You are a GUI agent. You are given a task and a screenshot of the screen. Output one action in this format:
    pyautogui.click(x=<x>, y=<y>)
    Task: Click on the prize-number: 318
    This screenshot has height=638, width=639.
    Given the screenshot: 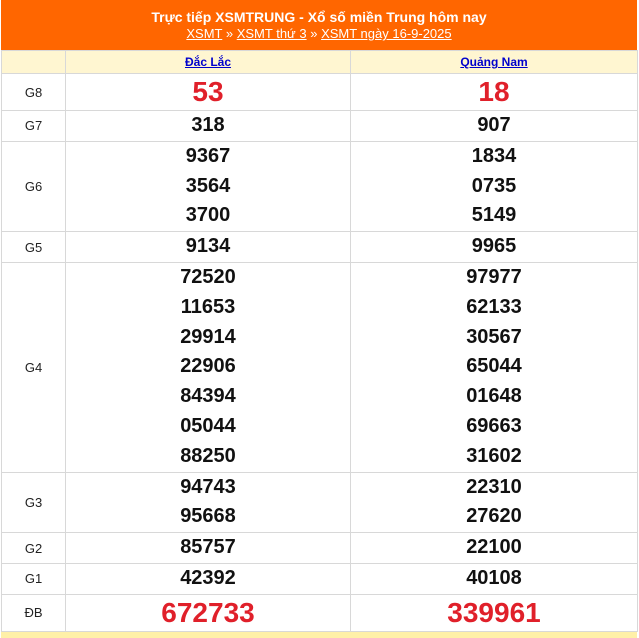 What is the action you would take?
    pyautogui.click(x=208, y=125)
    